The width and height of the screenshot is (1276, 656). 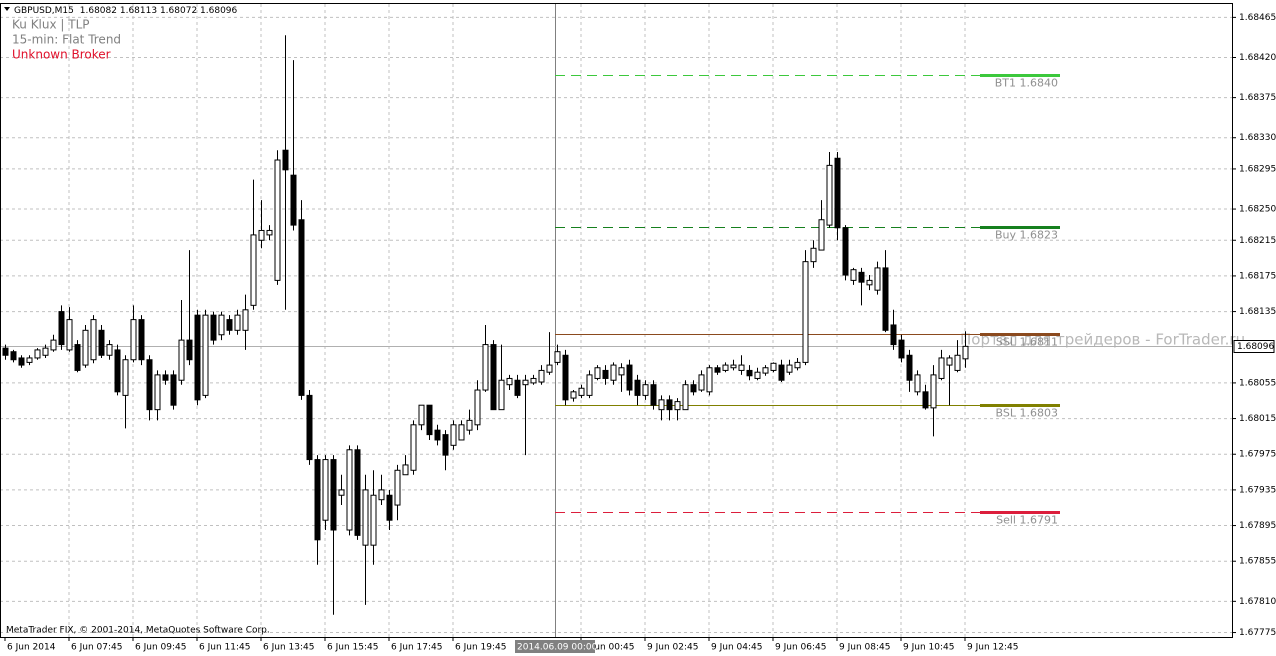 I want to click on y-tick-label: 1.68465, so click(x=1257, y=18).